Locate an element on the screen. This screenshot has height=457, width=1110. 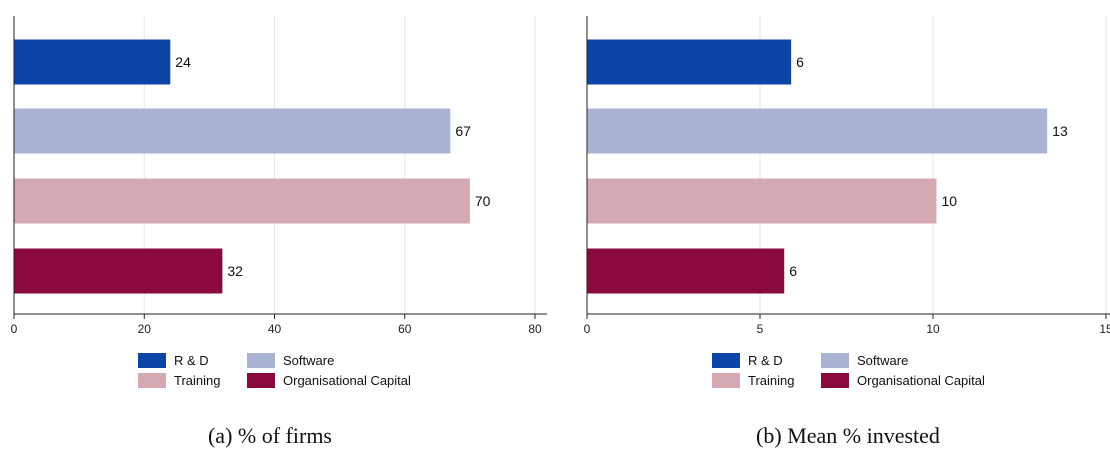
x-tick-label: 10 is located at coordinates (933, 329).